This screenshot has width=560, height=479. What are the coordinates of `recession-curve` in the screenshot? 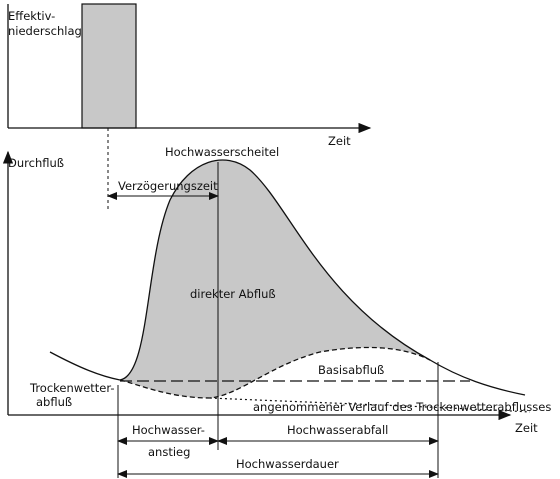 It's located at (85, 366).